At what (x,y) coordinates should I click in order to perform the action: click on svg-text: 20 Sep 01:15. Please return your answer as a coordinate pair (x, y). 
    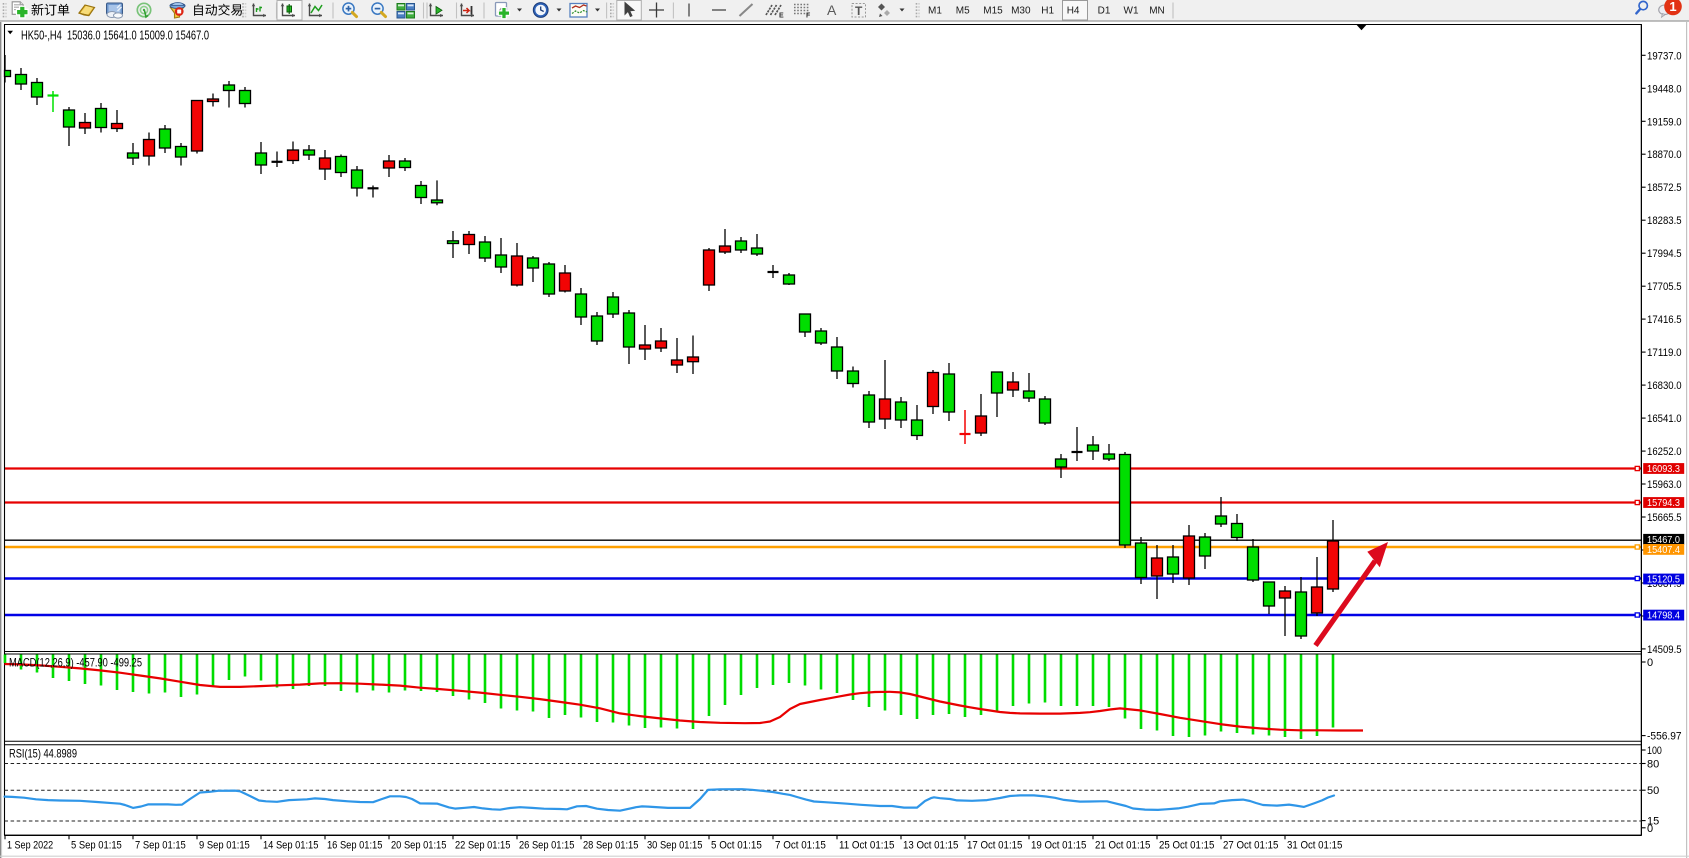
    Looking at the image, I should click on (418, 846).